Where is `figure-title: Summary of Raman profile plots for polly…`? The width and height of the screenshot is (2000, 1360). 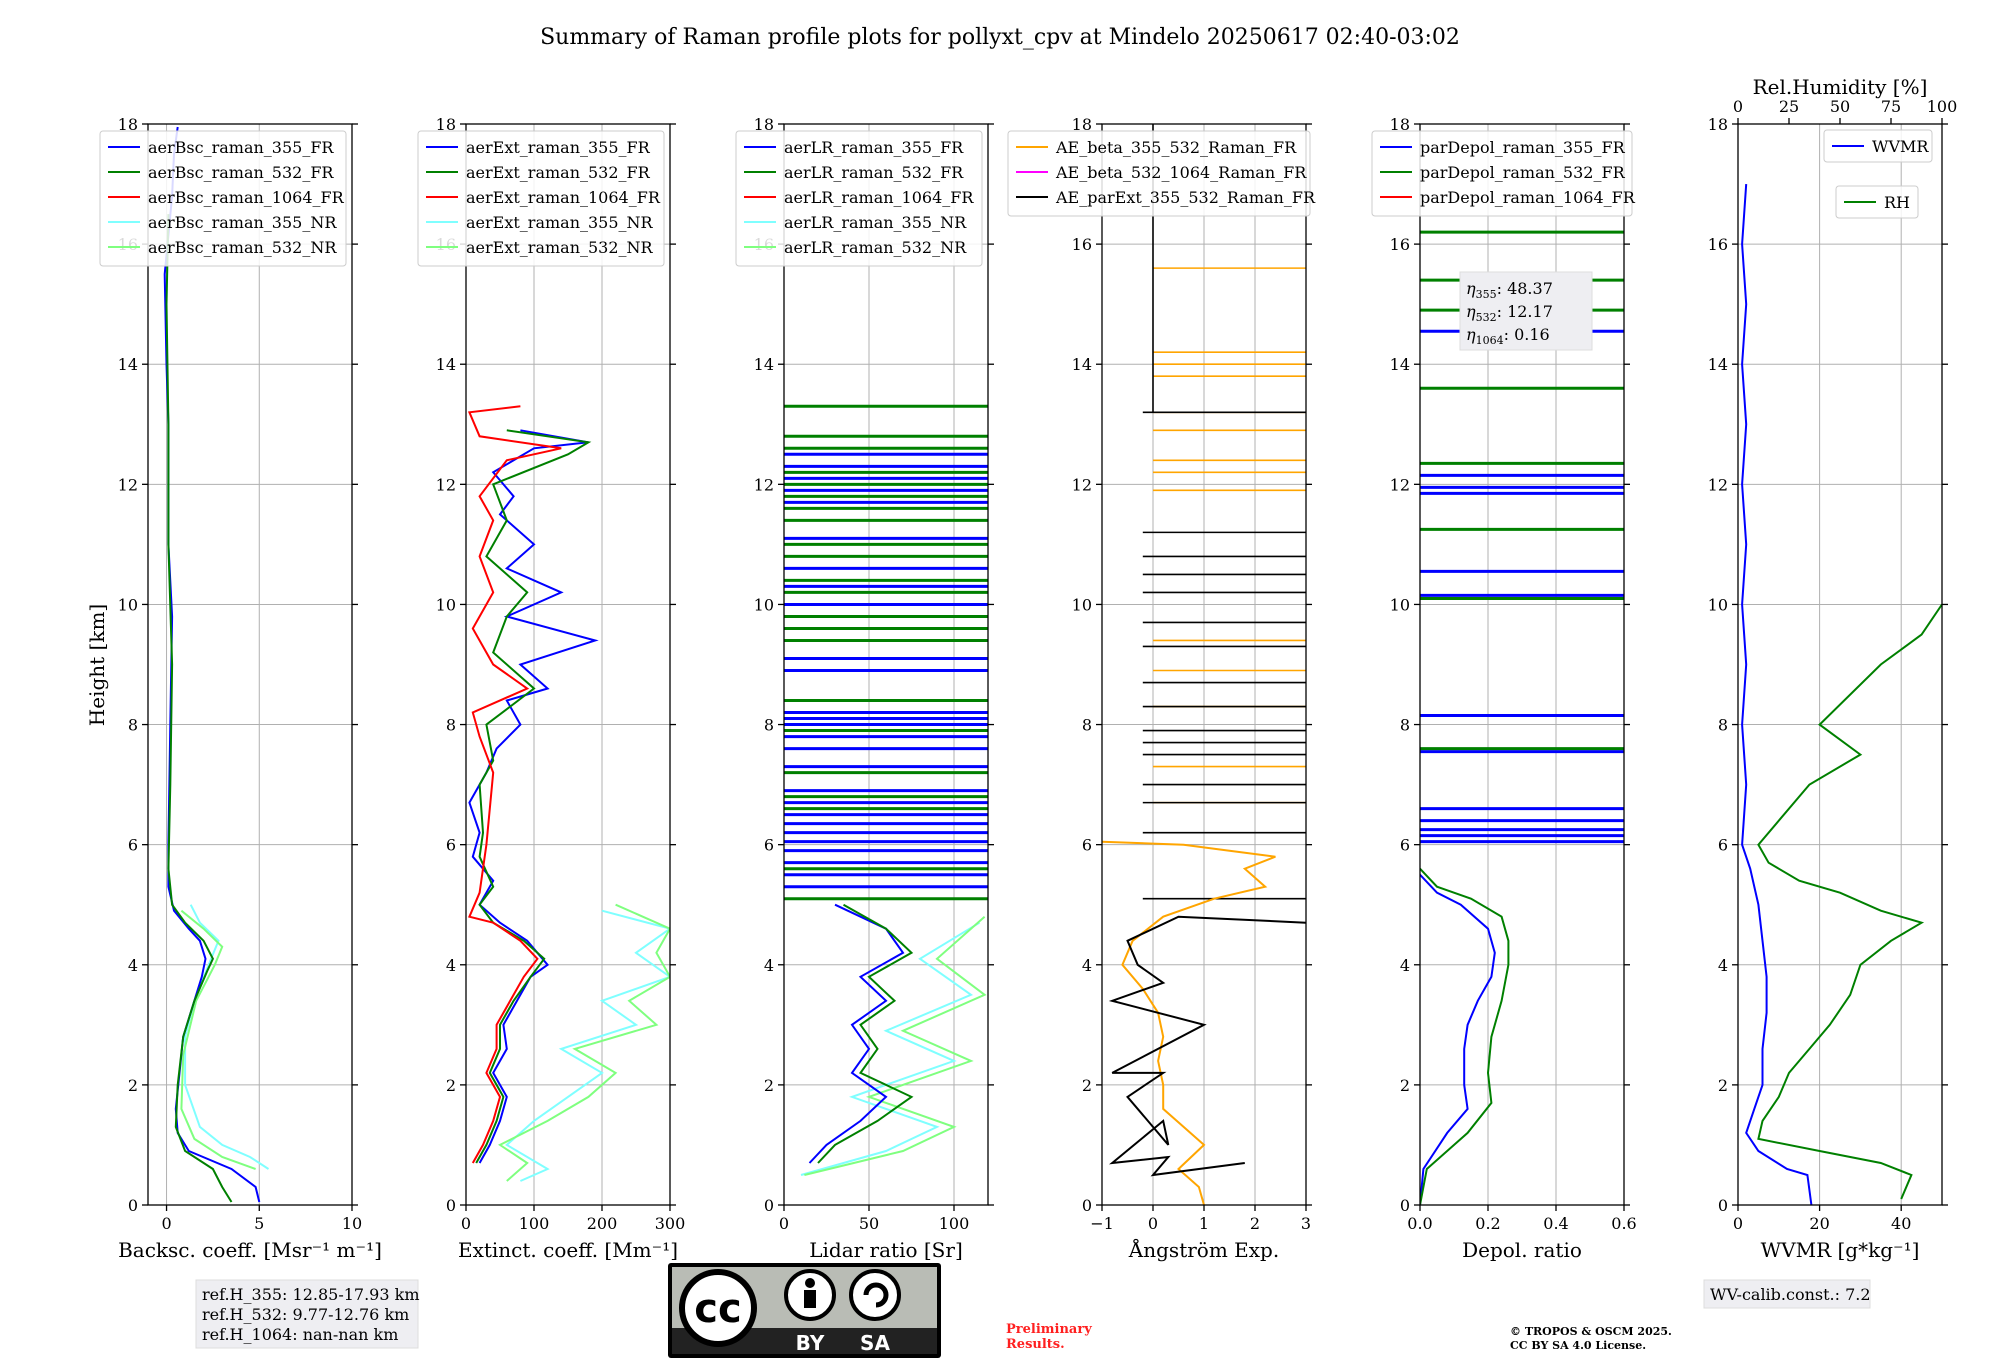
figure-title: Summary of Raman profile plots for polly… is located at coordinates (1000, 37).